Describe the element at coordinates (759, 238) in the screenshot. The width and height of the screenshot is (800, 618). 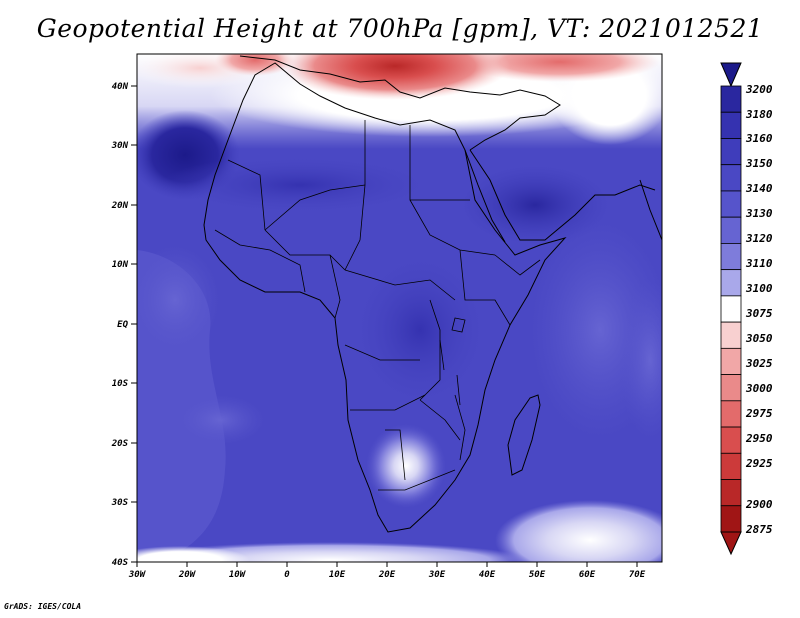
I see `colorbar-label: 3120` at that location.